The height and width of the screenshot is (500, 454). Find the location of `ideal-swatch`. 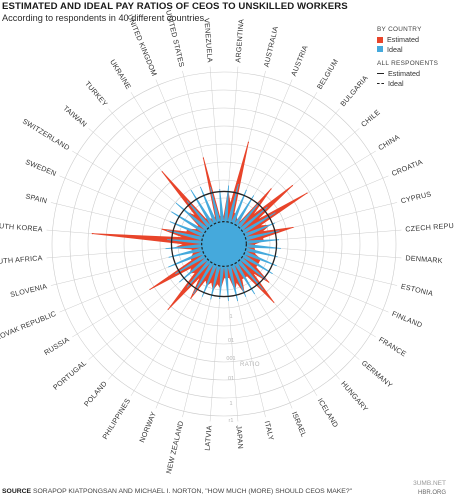

ideal-swatch is located at coordinates (380, 49).